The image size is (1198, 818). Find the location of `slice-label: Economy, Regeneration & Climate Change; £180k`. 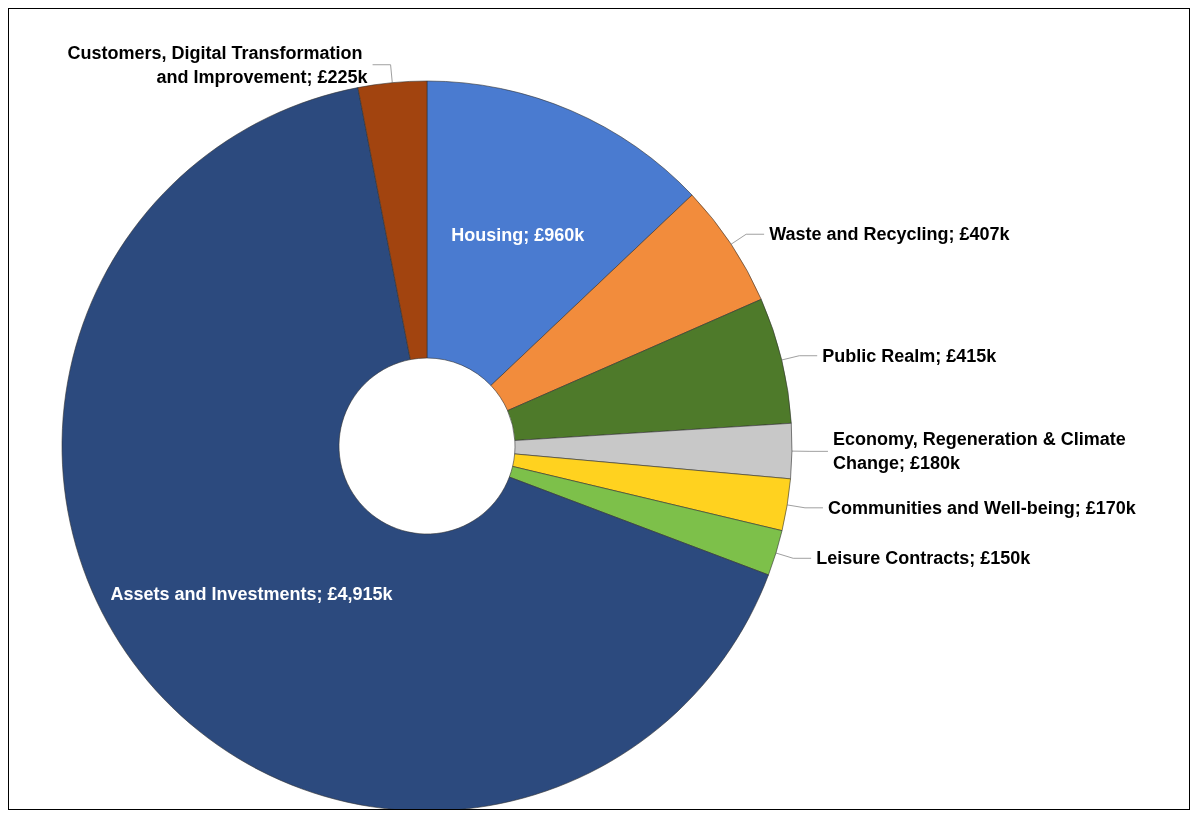

slice-label: Economy, Regeneration & Climate Change; £180k is located at coordinates (981, 451).